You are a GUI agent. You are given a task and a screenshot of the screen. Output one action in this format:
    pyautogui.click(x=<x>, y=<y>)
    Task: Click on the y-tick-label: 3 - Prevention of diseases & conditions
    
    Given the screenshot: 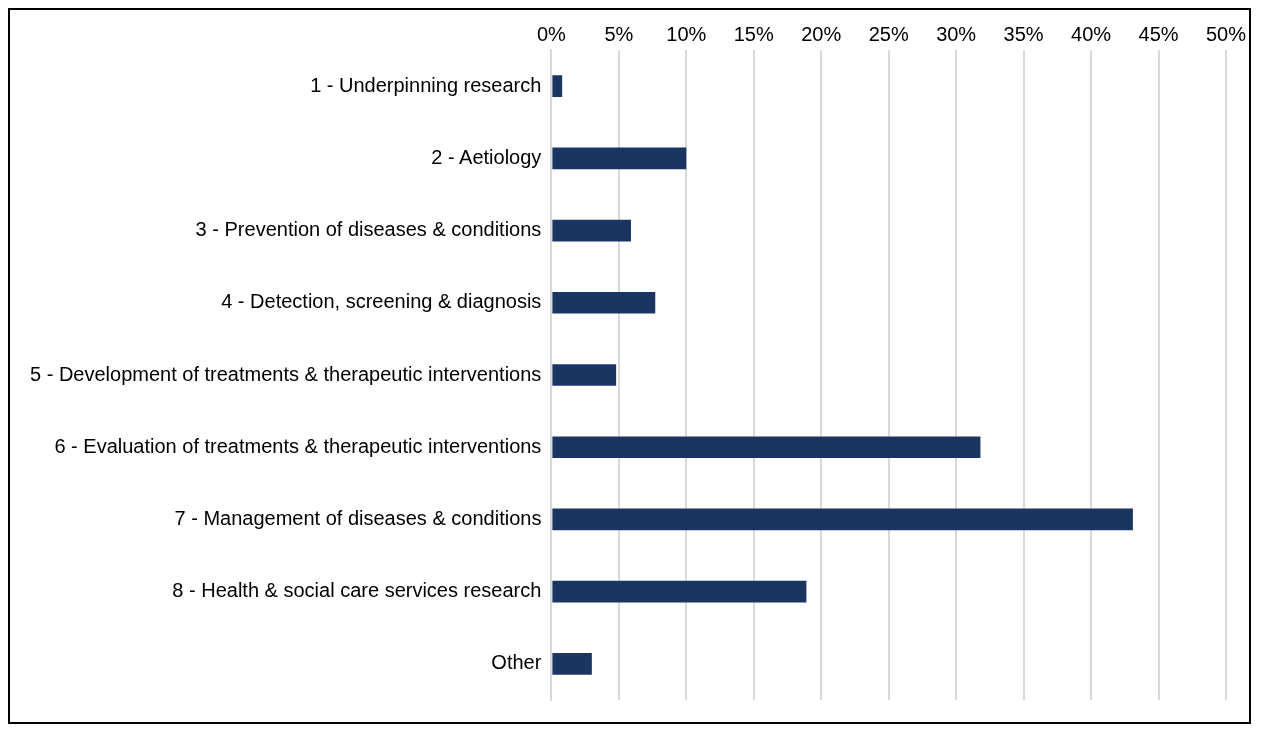 What is the action you would take?
    pyautogui.click(x=368, y=229)
    